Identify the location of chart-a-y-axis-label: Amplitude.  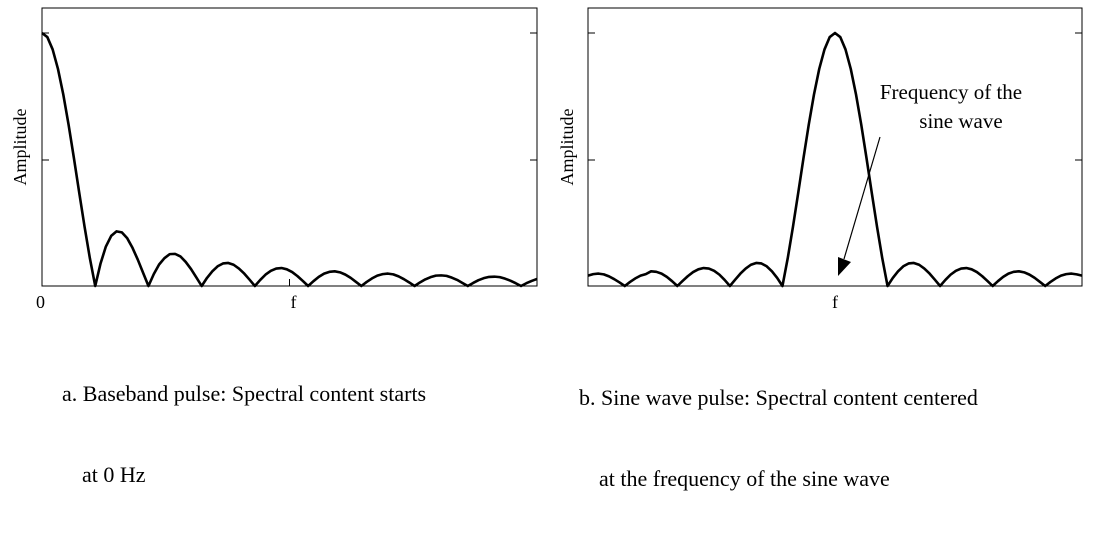
(20, 146).